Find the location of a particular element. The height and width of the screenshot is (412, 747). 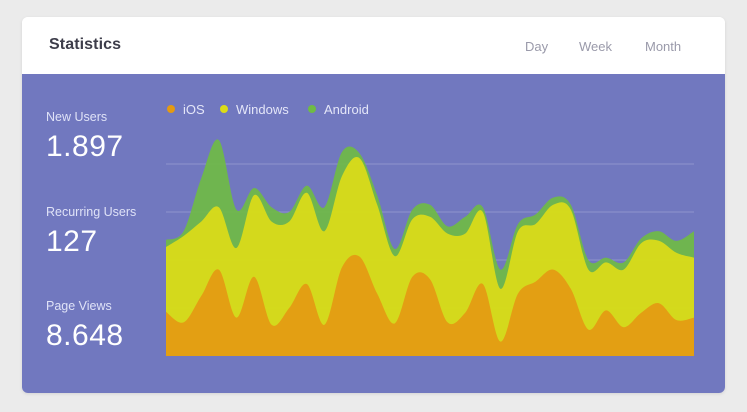

tab-day: Day is located at coordinates (537, 46).